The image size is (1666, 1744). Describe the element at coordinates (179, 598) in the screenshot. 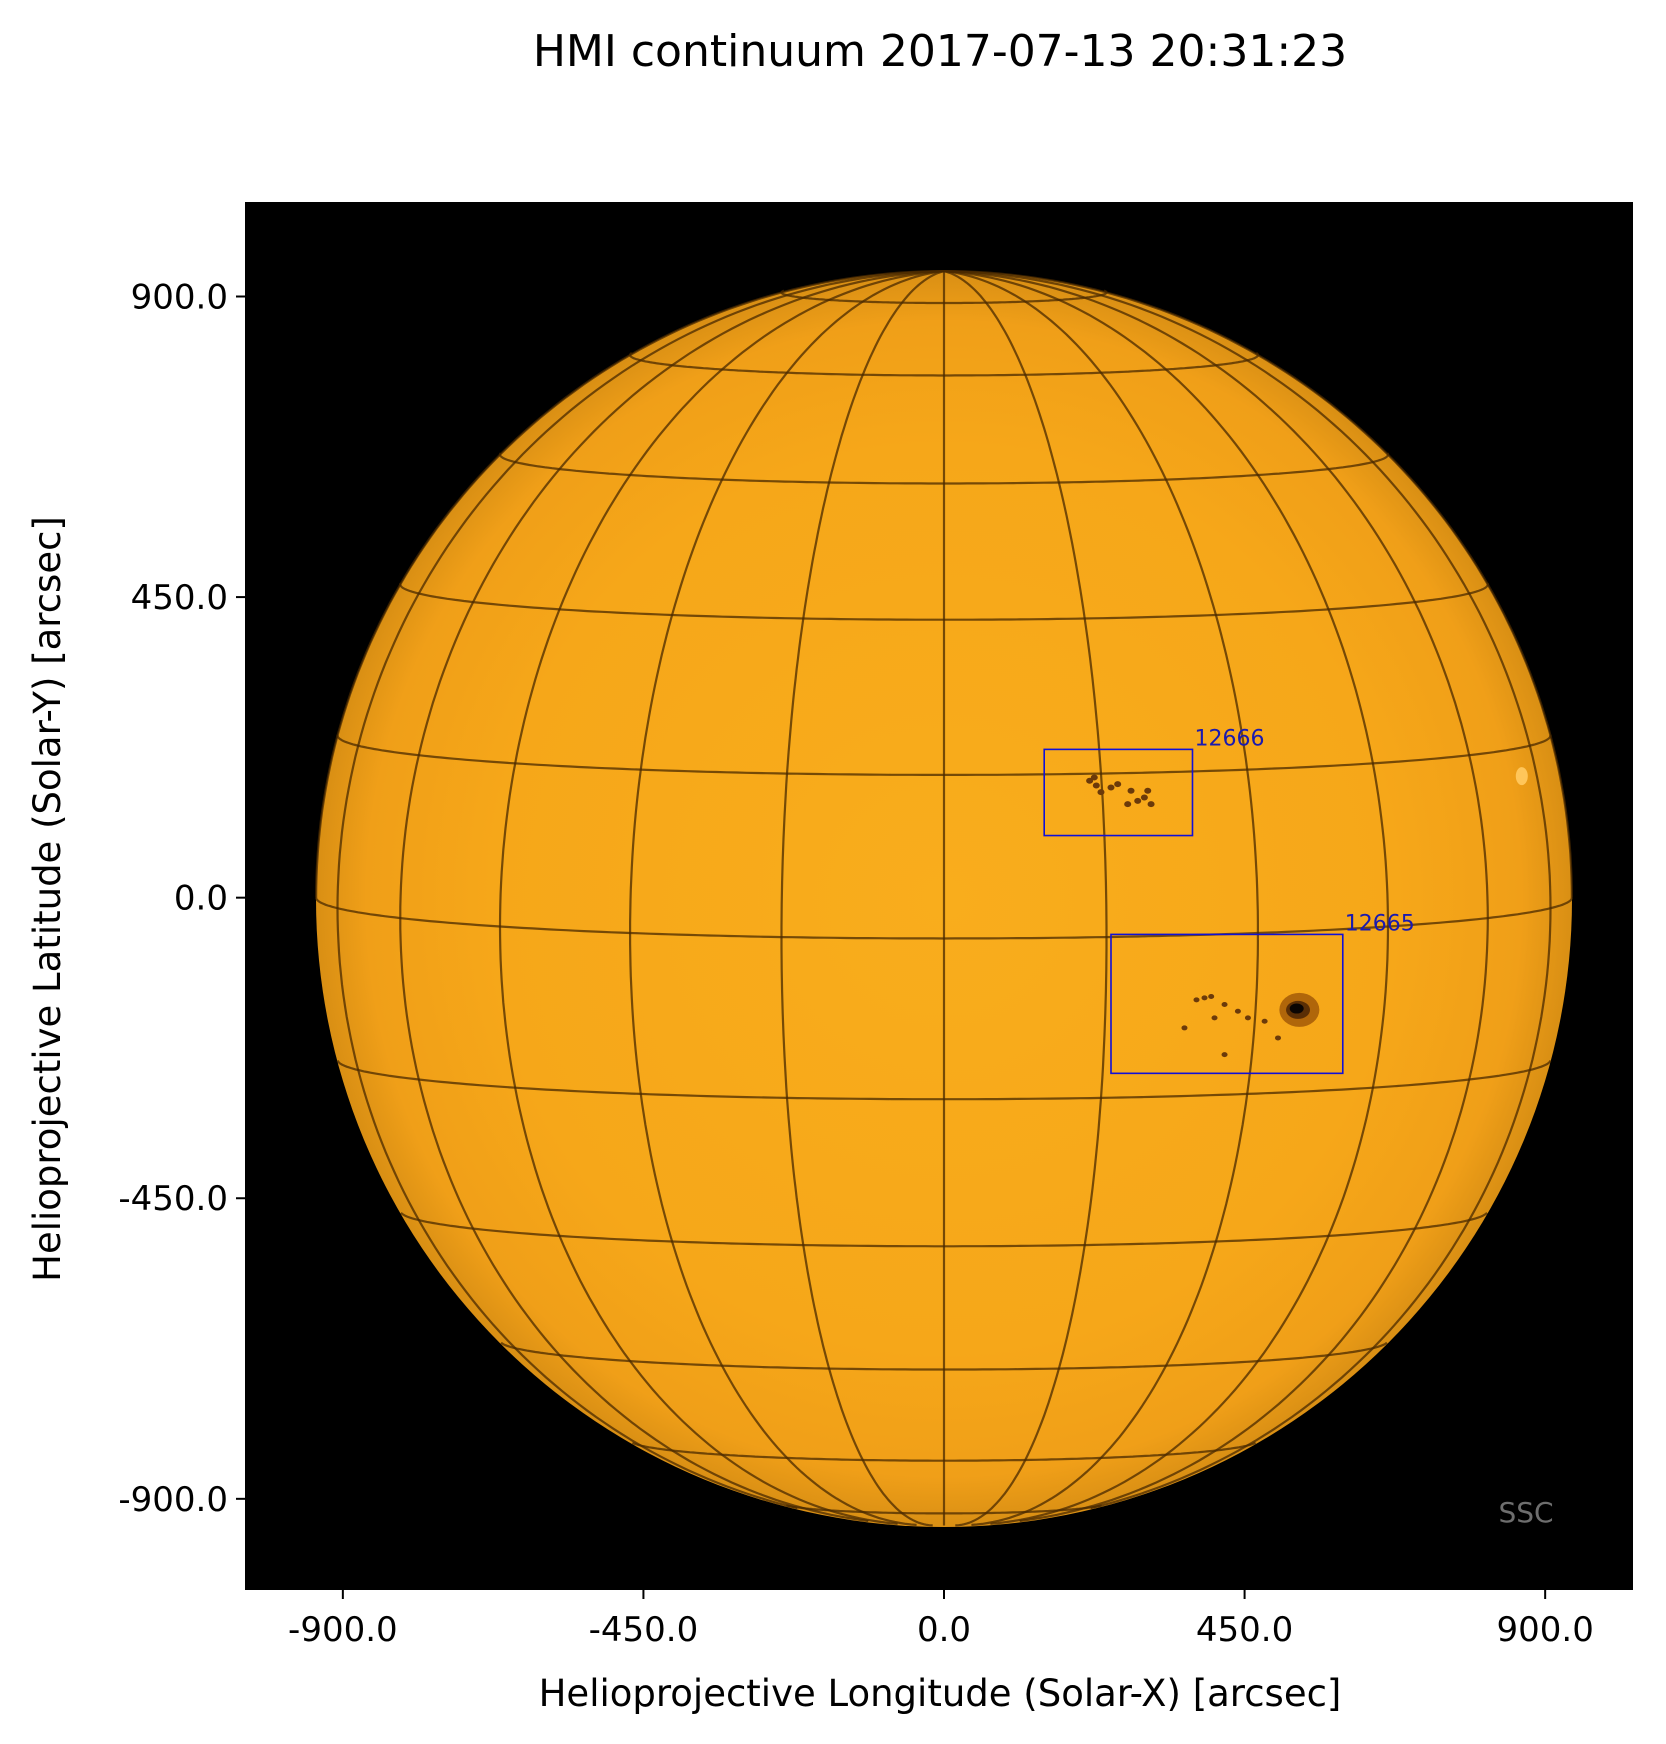

I see `y-tick-label: 450.0` at that location.